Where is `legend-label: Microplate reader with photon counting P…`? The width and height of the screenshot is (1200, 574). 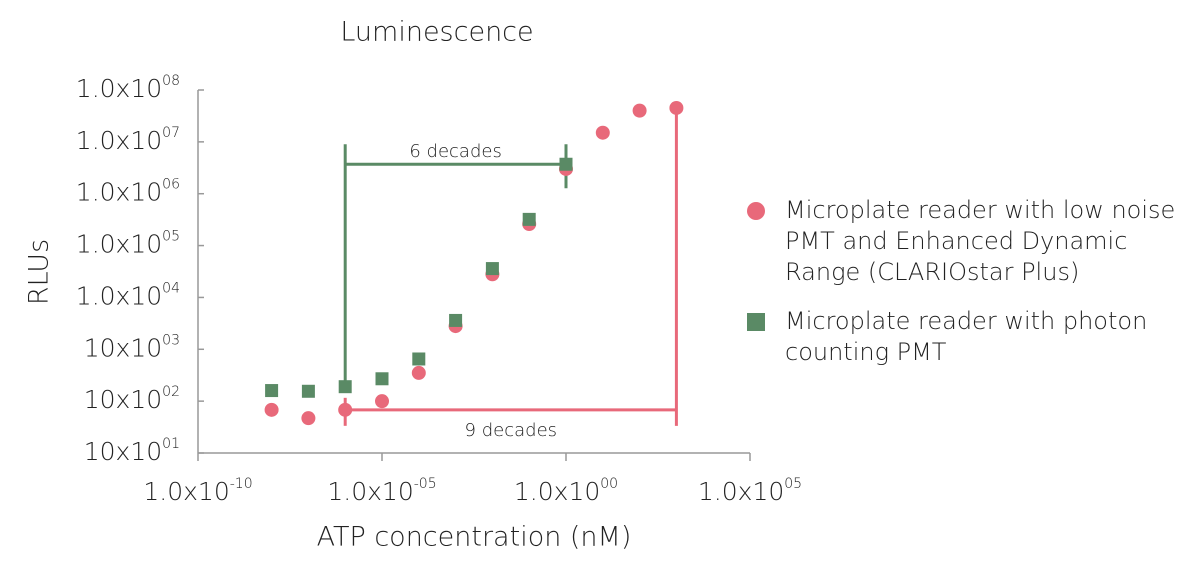 legend-label: Microplate reader with photon counting P… is located at coordinates (966, 336).